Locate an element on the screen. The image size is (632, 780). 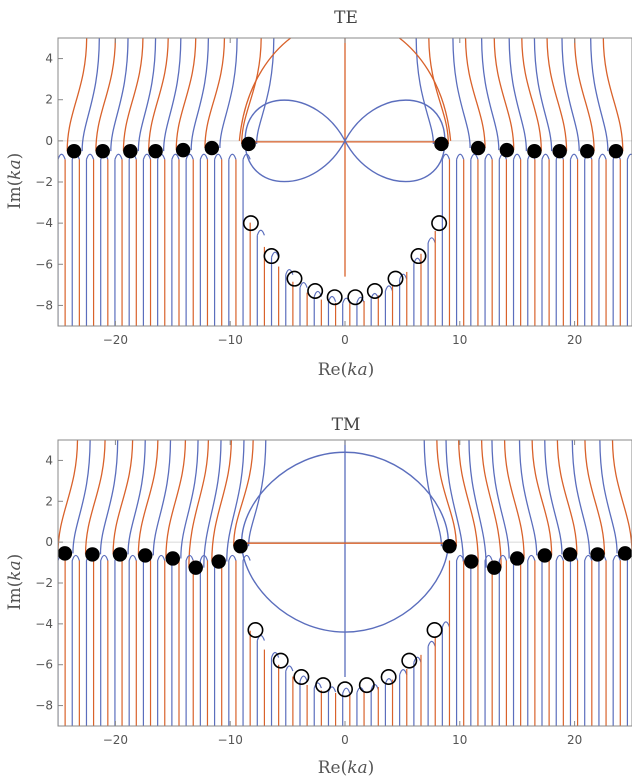
y-tick-label: 4 is located at coordinates (49, 59).